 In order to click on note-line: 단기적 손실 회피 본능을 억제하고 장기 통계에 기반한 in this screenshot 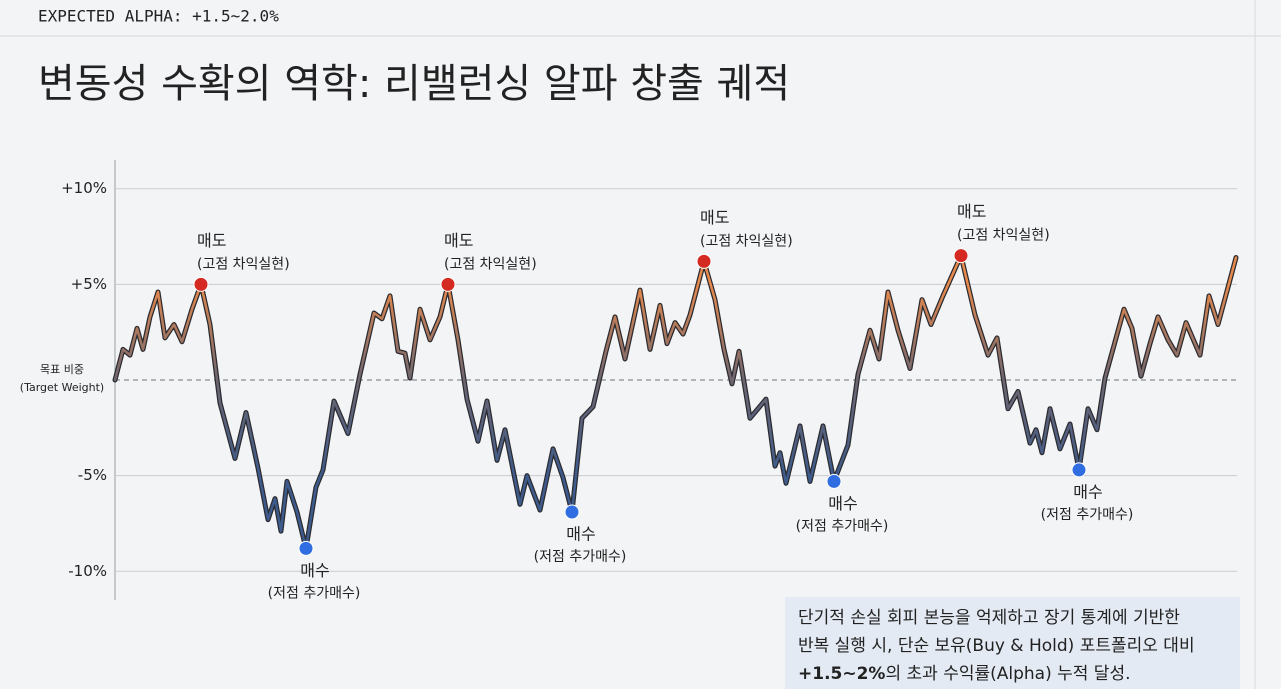, I will do `click(989, 618)`.